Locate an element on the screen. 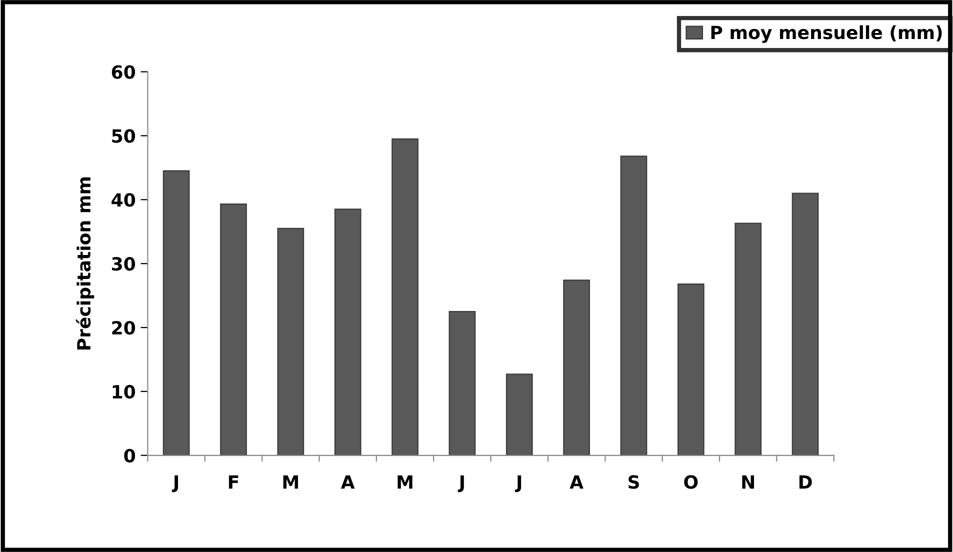  y-tick-label: 20 is located at coordinates (124, 327).